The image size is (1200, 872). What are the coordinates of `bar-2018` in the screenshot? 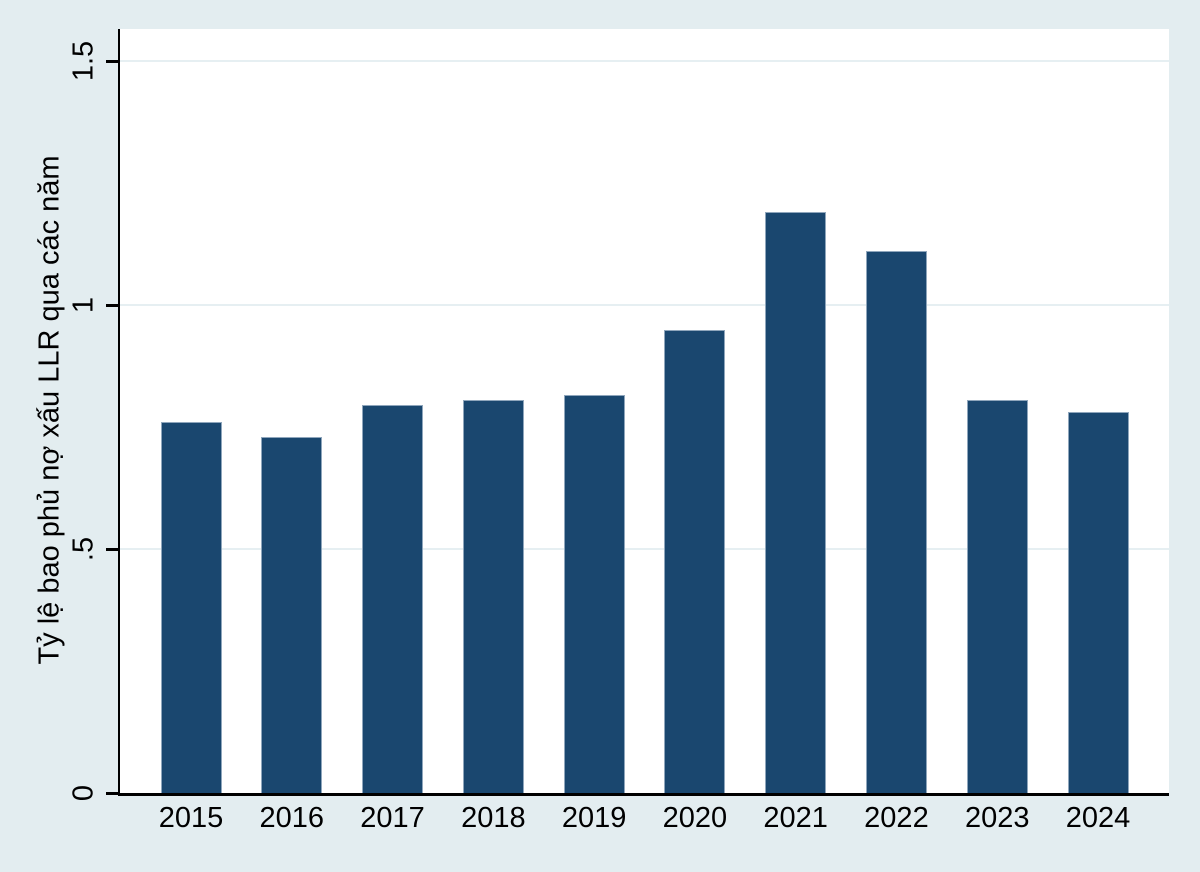 It's located at (493, 596).